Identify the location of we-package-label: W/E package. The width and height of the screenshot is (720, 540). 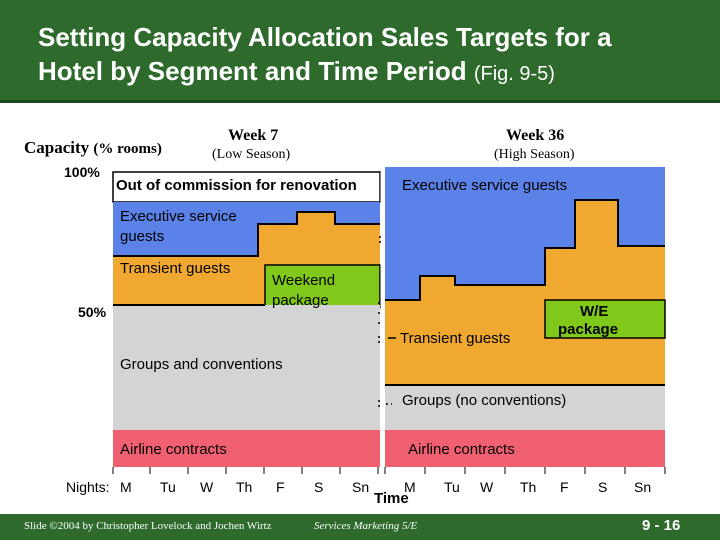
(588, 320).